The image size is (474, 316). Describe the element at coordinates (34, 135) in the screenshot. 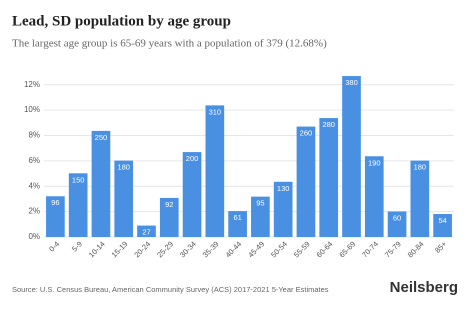

I see `y-tick-label: 8%` at that location.